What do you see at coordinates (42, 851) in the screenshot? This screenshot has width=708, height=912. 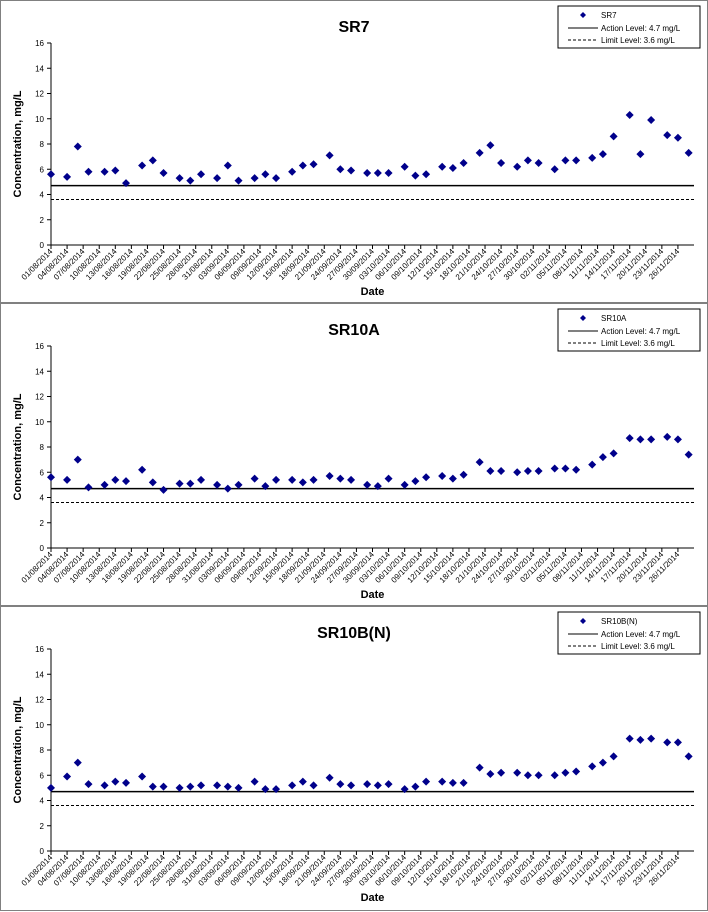 I see `y-tick-label: 0` at bounding box center [42, 851].